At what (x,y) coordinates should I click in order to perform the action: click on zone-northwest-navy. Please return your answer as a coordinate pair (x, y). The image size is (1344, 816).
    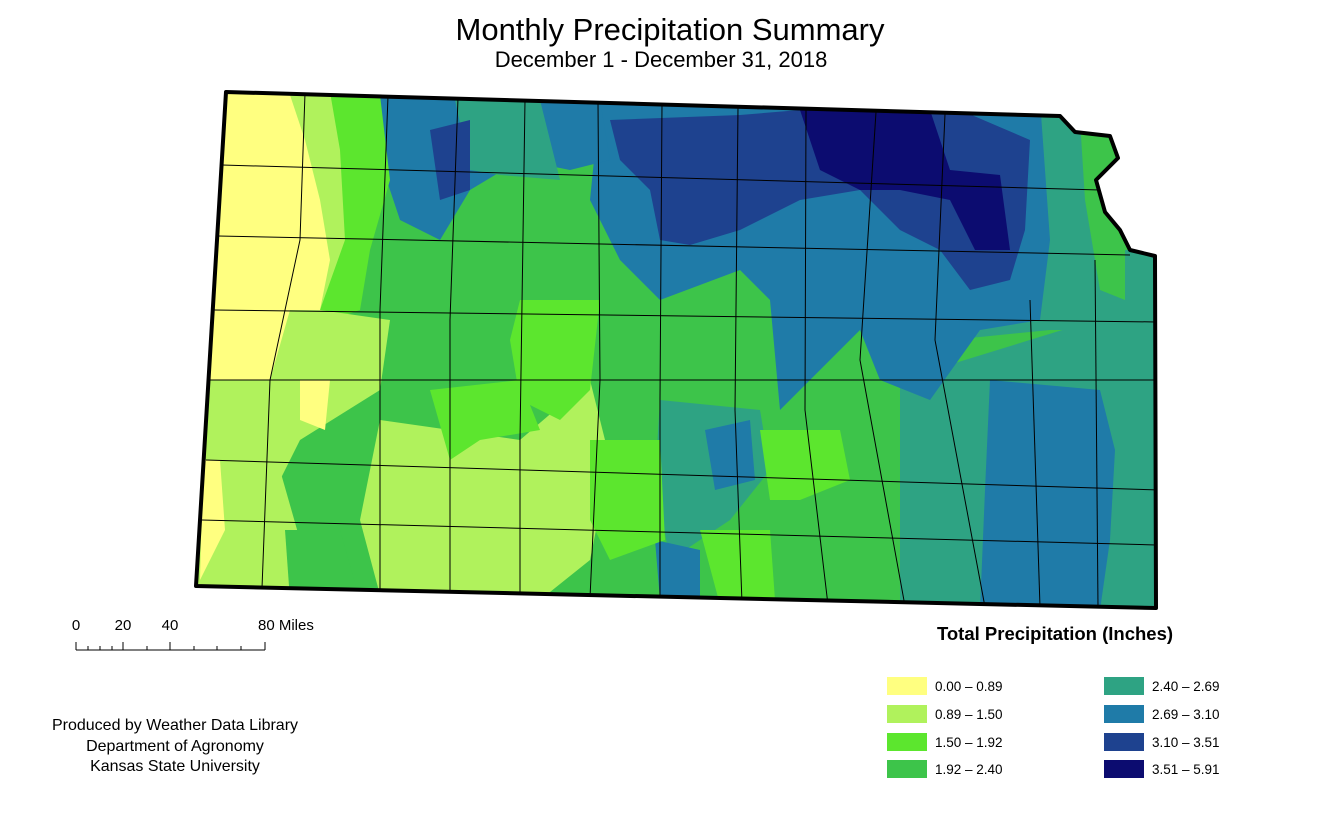
    Looking at the image, I should click on (450, 160).